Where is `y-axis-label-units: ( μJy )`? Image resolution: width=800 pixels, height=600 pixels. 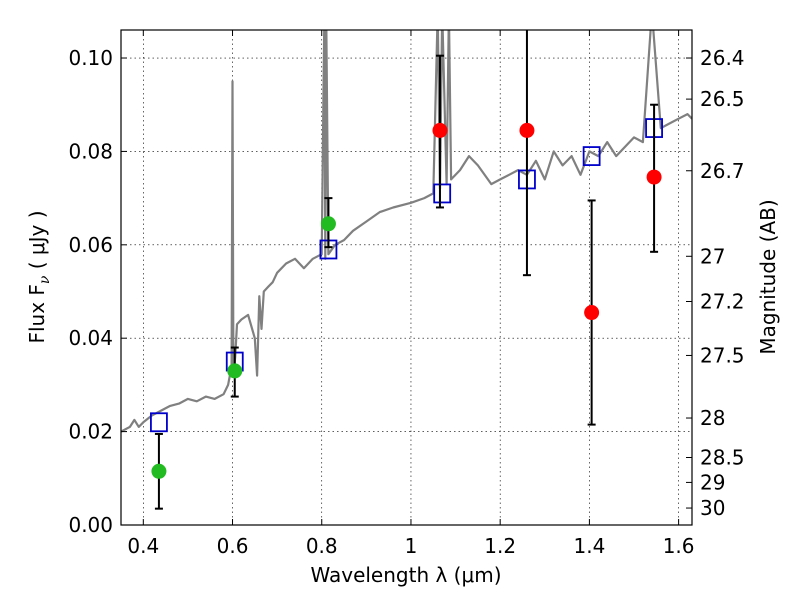
y-axis-label-units: ( μJy ) is located at coordinates (37, 242).